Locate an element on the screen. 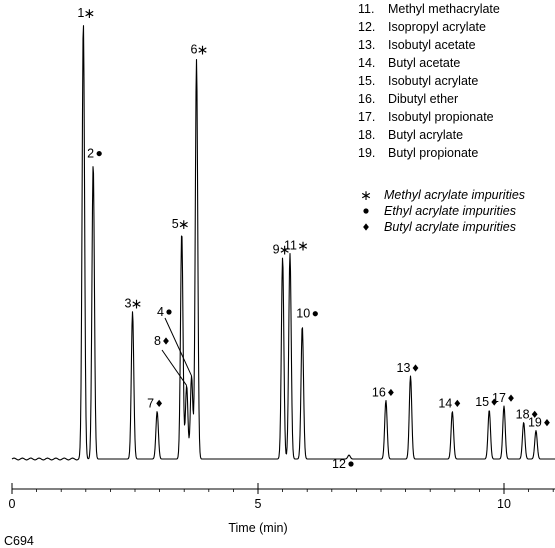 The width and height of the screenshot is (555, 548). peak-label-11: 11 ∗ is located at coordinates (296, 247).